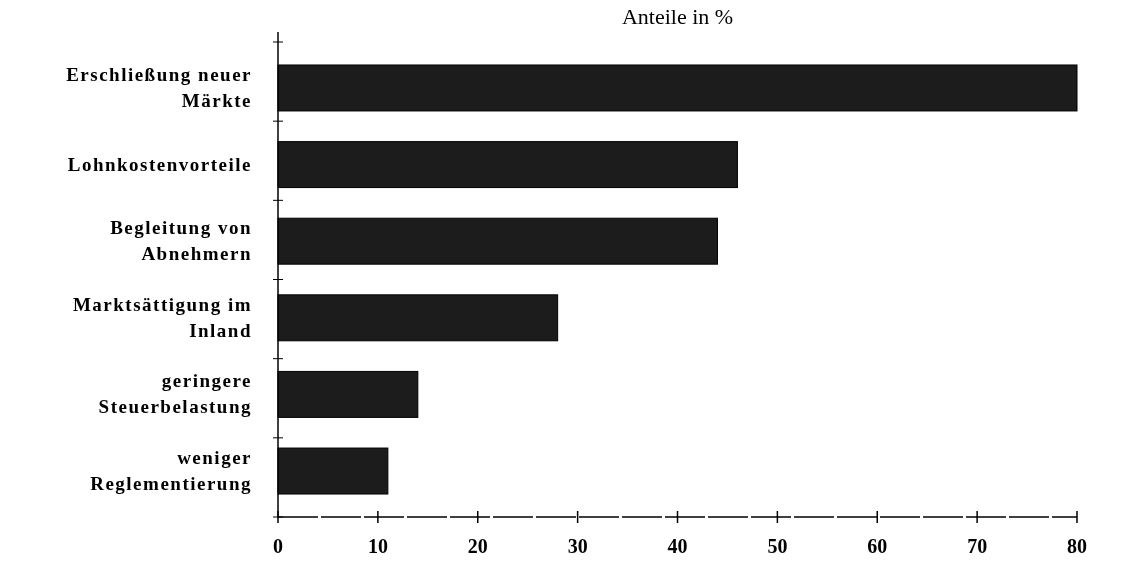  Describe the element at coordinates (162, 317) in the screenshot. I see `y-tick-label: Marktsättigung im Inland` at that location.